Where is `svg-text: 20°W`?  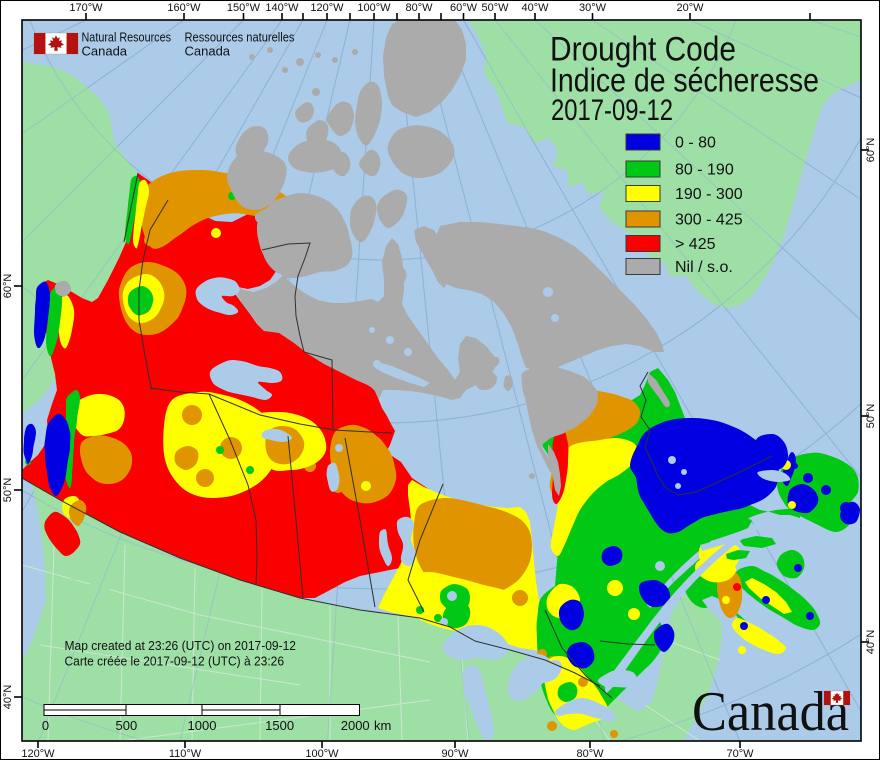
svg-text: 20°W is located at coordinates (690, 8).